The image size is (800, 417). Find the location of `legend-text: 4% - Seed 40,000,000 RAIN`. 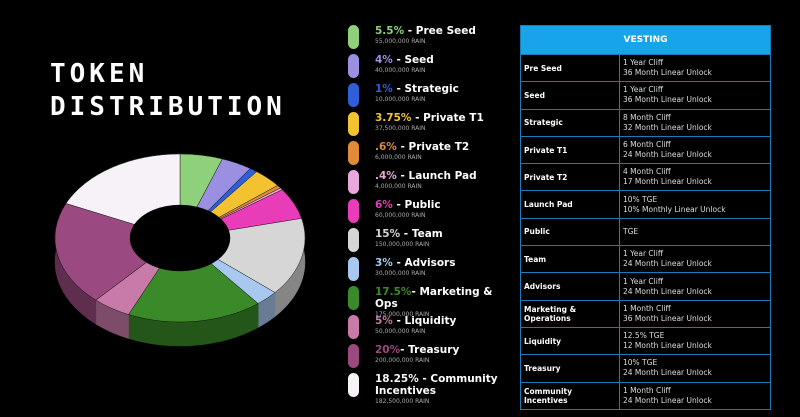

legend-text: 4% - Seed 40,000,000 RAIN is located at coordinates (442, 64).